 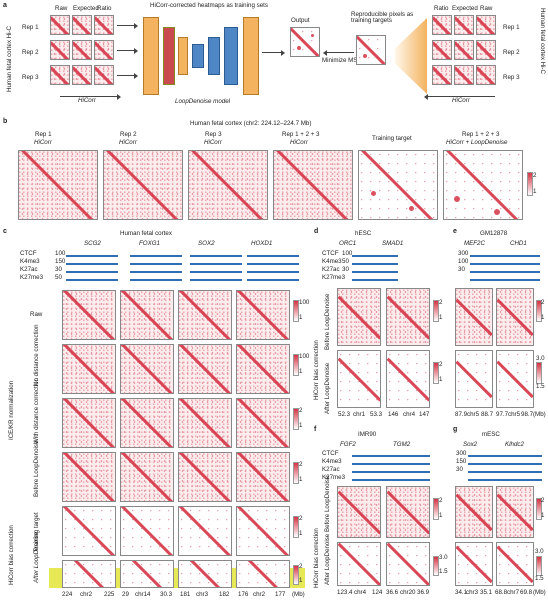 What do you see at coordinates (342, 60) in the screenshot?
I see `panel-a-minimize: Minimize MSE` at bounding box center [342, 60].